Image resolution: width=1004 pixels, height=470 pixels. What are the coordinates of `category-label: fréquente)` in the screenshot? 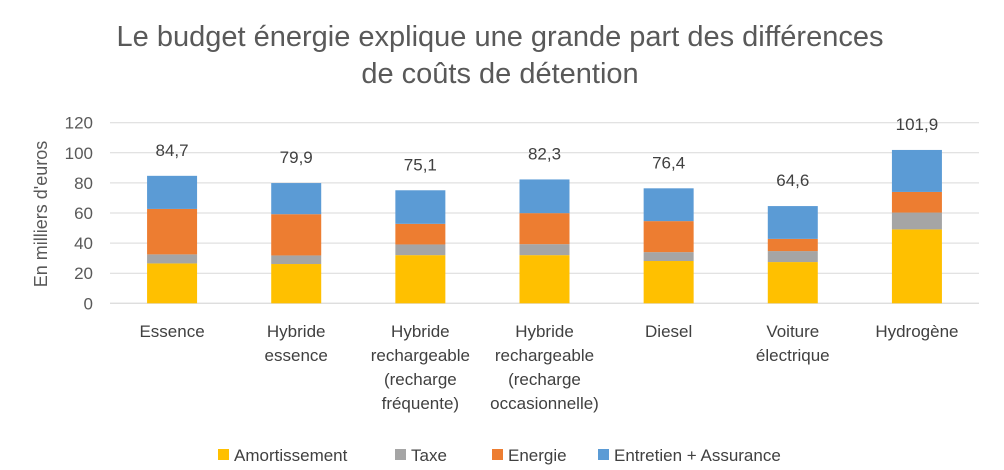 It's located at (421, 403).